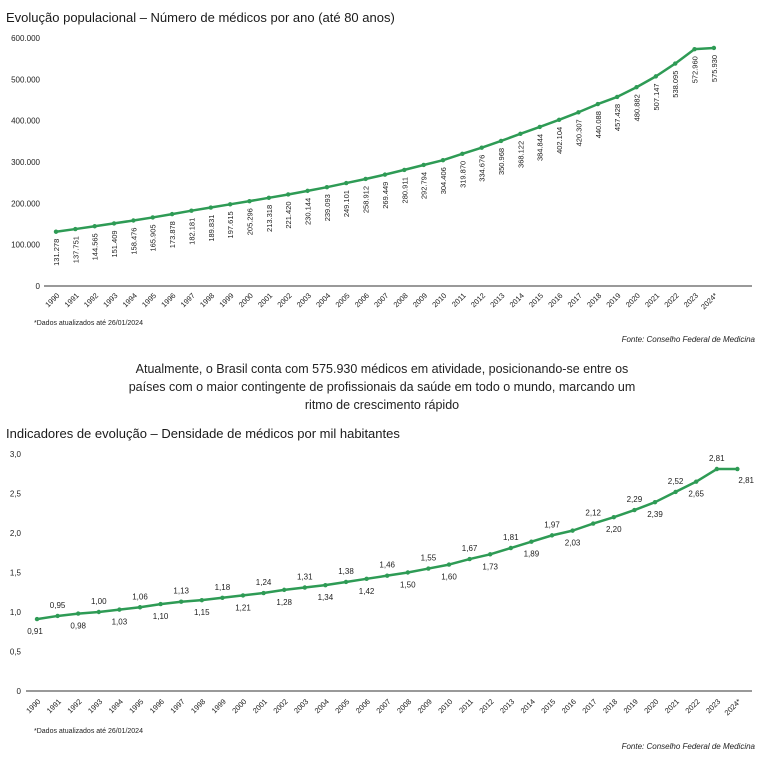 This screenshot has height=761, width=764. Describe the element at coordinates (589, 706) in the screenshot. I see `chart2-x-tick-label: 2017` at that location.